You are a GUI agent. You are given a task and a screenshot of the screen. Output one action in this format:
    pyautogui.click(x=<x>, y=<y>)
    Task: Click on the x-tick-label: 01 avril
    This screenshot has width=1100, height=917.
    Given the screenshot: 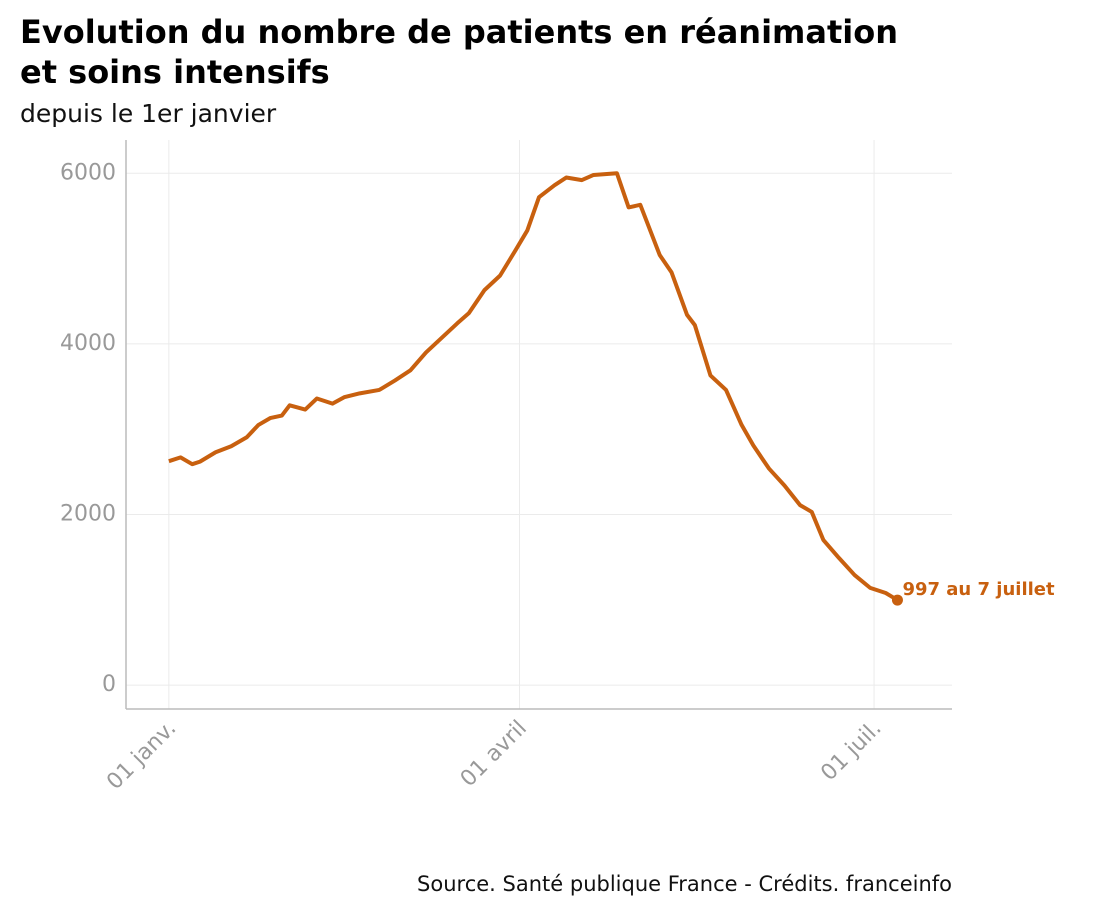 What is the action you would take?
    pyautogui.click(x=494, y=754)
    